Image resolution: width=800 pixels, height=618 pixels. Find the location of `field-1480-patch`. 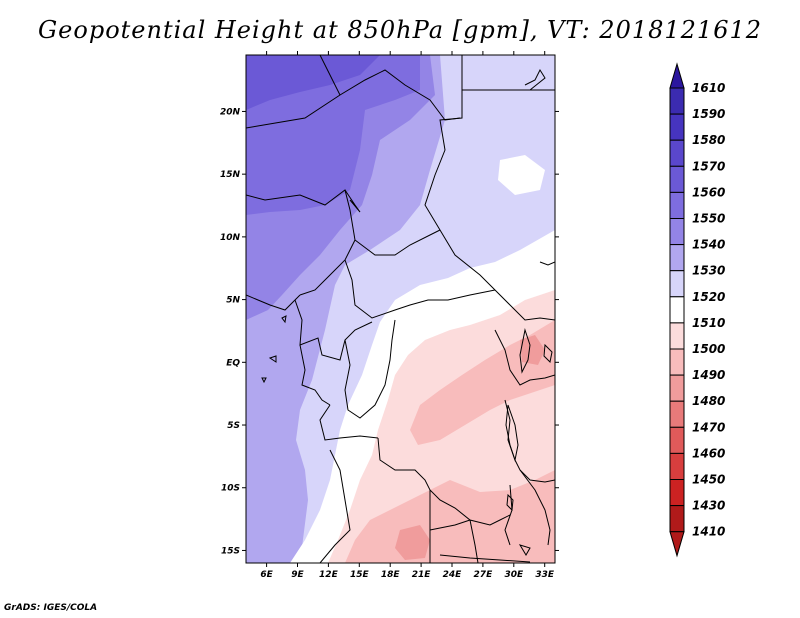

field-1480-patch is located at coordinates (412, 542).